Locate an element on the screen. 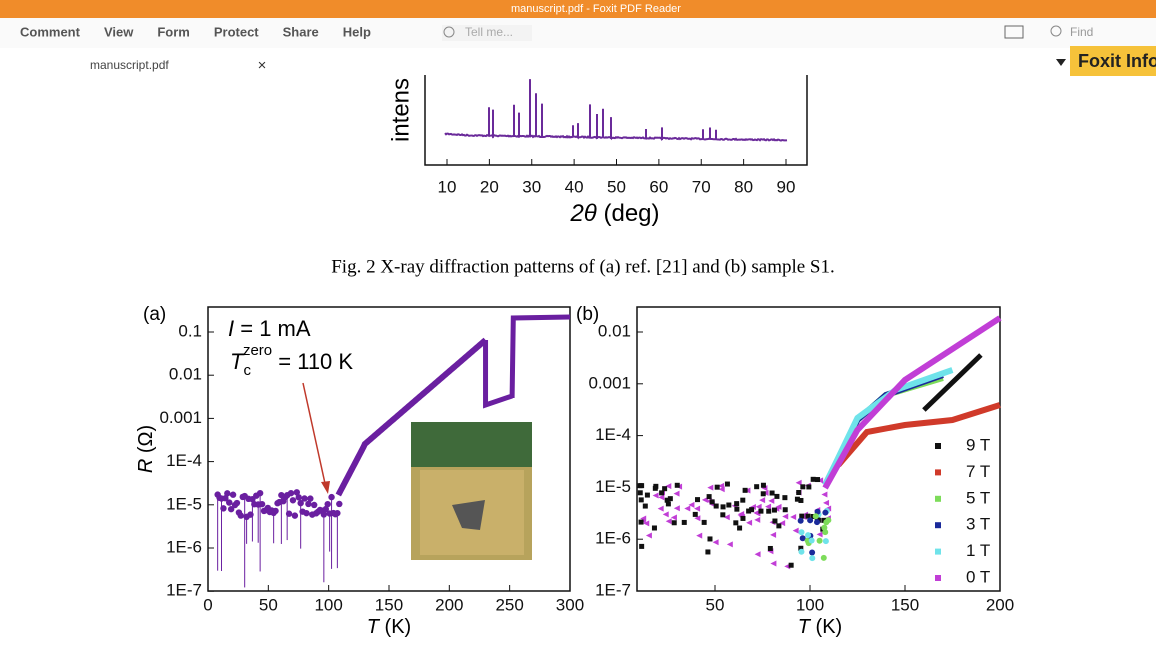 This screenshot has width=1156, height=650. symbol: T is located at coordinates (374, 627).